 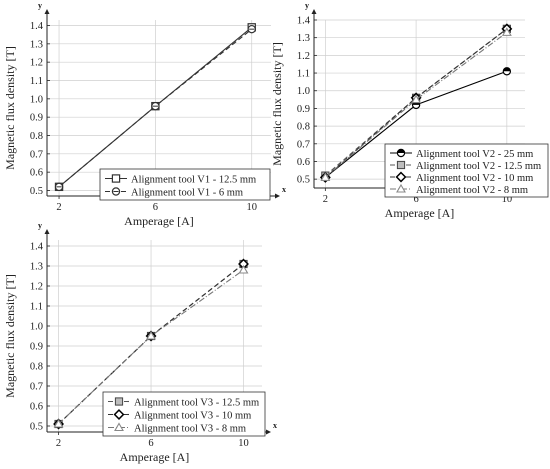 What do you see at coordinates (190, 428) in the screenshot?
I see `legend-label: Alignment tool V3 - 8 mm` at bounding box center [190, 428].